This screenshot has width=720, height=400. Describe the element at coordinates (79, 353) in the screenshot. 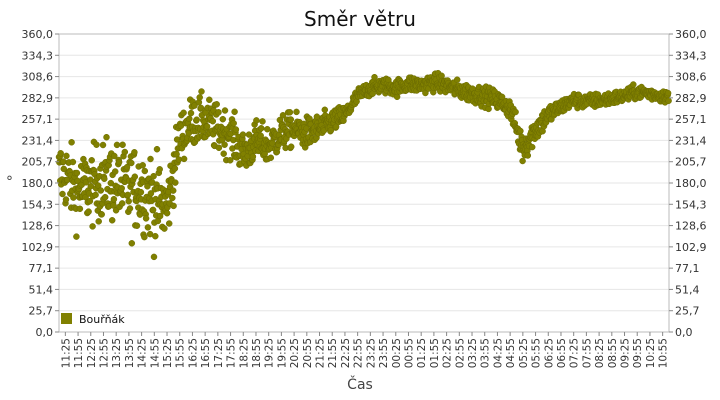

I see `x-tick-label: 11:55` at that location.